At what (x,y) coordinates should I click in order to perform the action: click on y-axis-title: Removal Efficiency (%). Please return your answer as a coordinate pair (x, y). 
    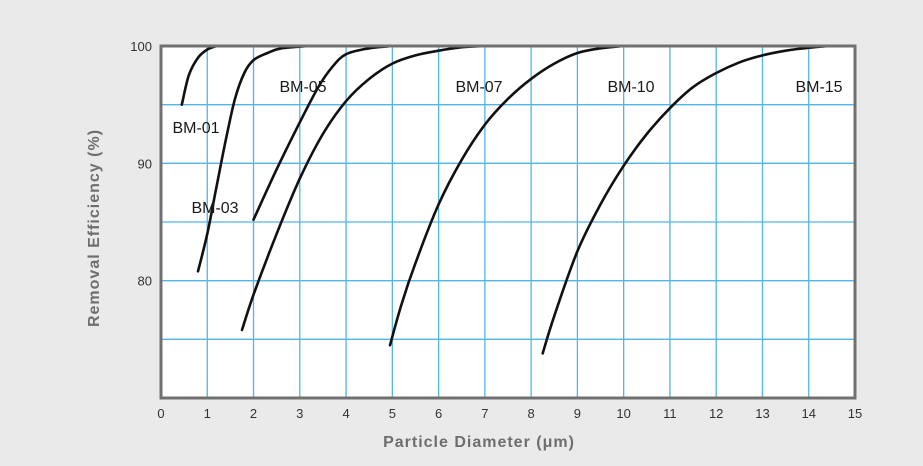
    Looking at the image, I should click on (94, 228).